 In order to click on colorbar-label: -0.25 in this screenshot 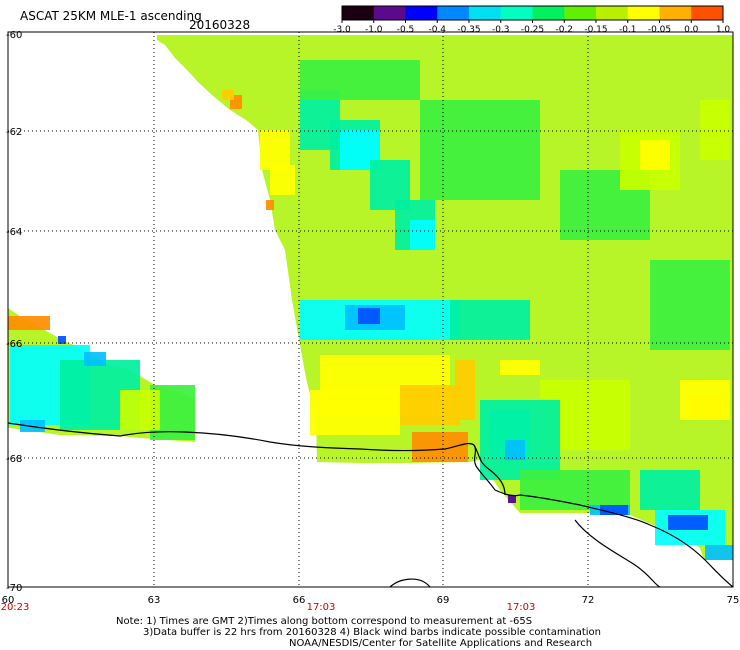, I will do `click(532, 30)`.